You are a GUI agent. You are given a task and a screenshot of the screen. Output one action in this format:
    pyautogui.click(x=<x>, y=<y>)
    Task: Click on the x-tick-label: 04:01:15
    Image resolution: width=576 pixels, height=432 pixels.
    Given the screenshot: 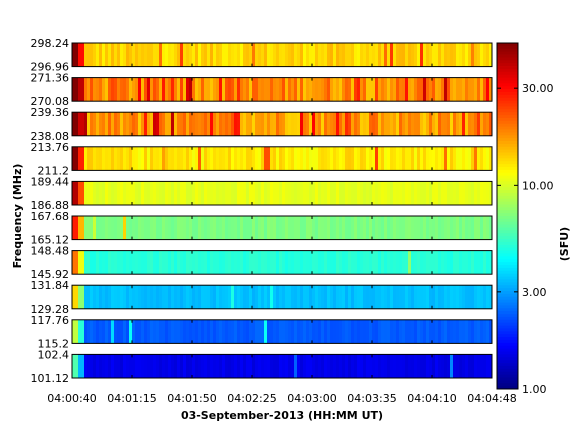 What is the action you would take?
    pyautogui.click(x=131, y=398)
    